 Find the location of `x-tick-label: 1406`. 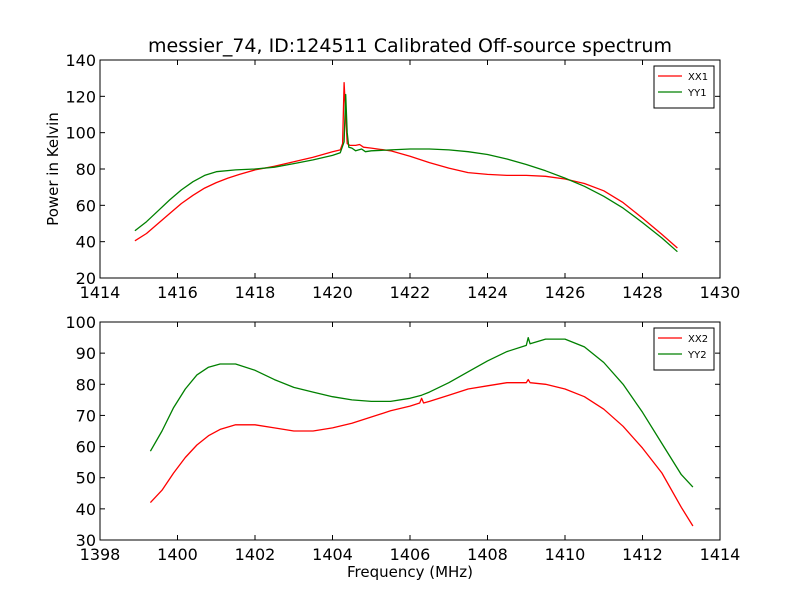

x-tick-label: 1406 is located at coordinates (410, 554).